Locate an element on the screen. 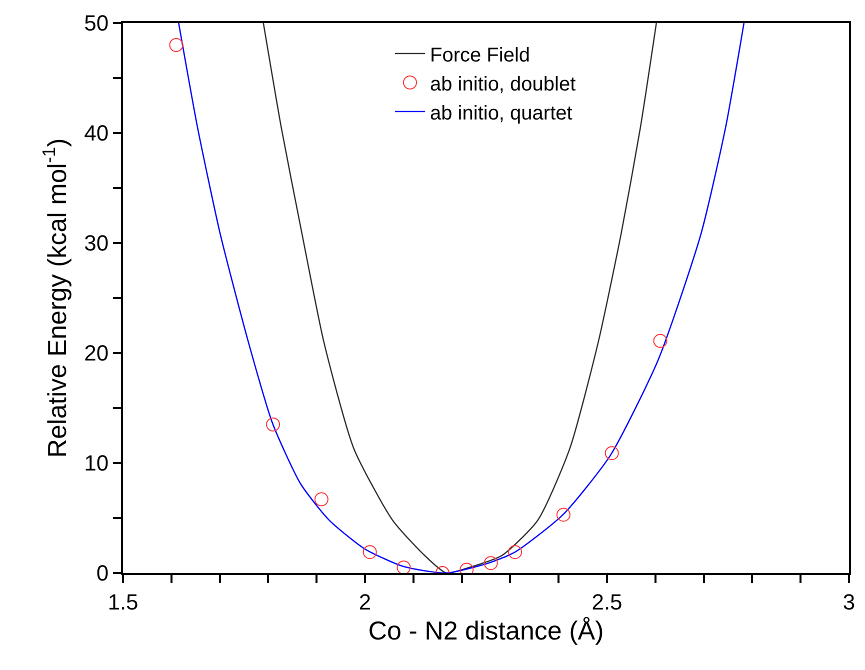  x-tick-label: 1.5 is located at coordinates (123, 601).